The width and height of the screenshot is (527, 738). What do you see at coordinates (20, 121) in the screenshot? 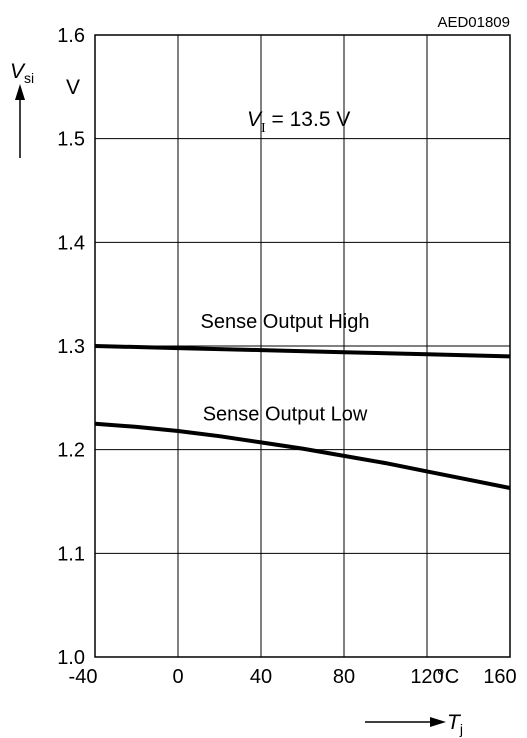
I see `y-axis-arrow-icon` at bounding box center [20, 121].